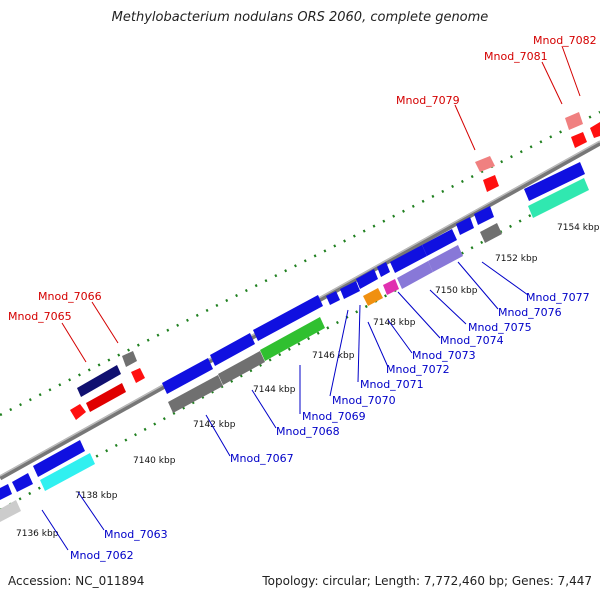 This screenshot has width=600, height=600. Describe the element at coordinates (530, 312) in the screenshot. I see `gene-label-mnod-7076: Mnod_7076` at that location.